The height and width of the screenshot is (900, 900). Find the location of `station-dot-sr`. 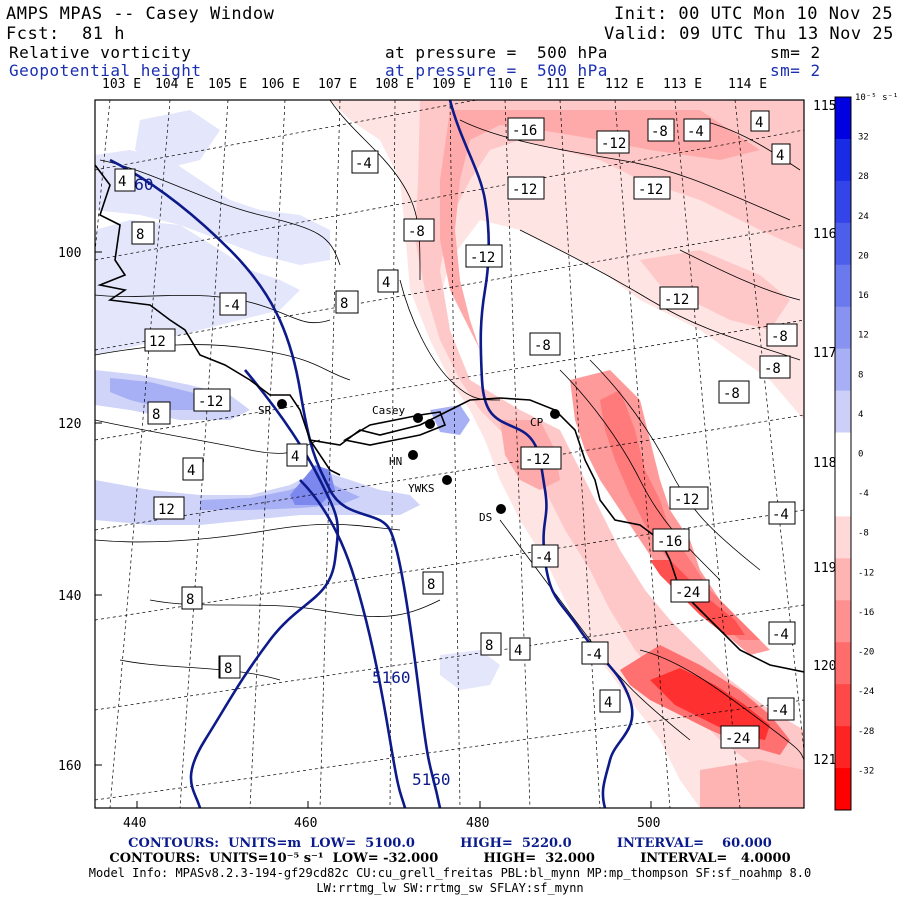

station-dot-sr is located at coordinates (282, 404).